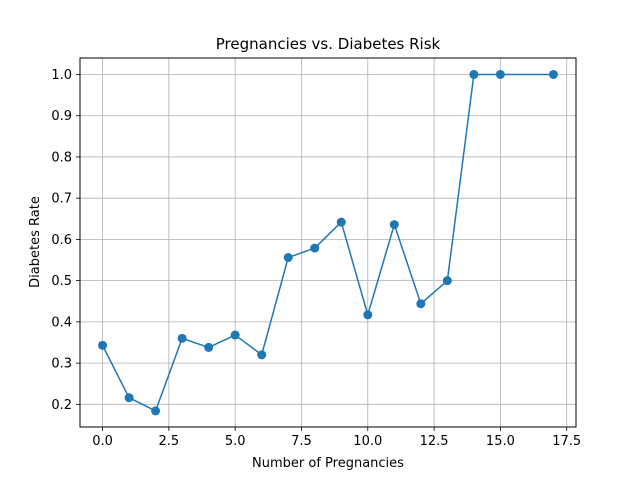 Image resolution: width=640 pixels, height=480 pixels. Describe the element at coordinates (566, 441) in the screenshot. I see `x-tick-label: 17.5` at that location.